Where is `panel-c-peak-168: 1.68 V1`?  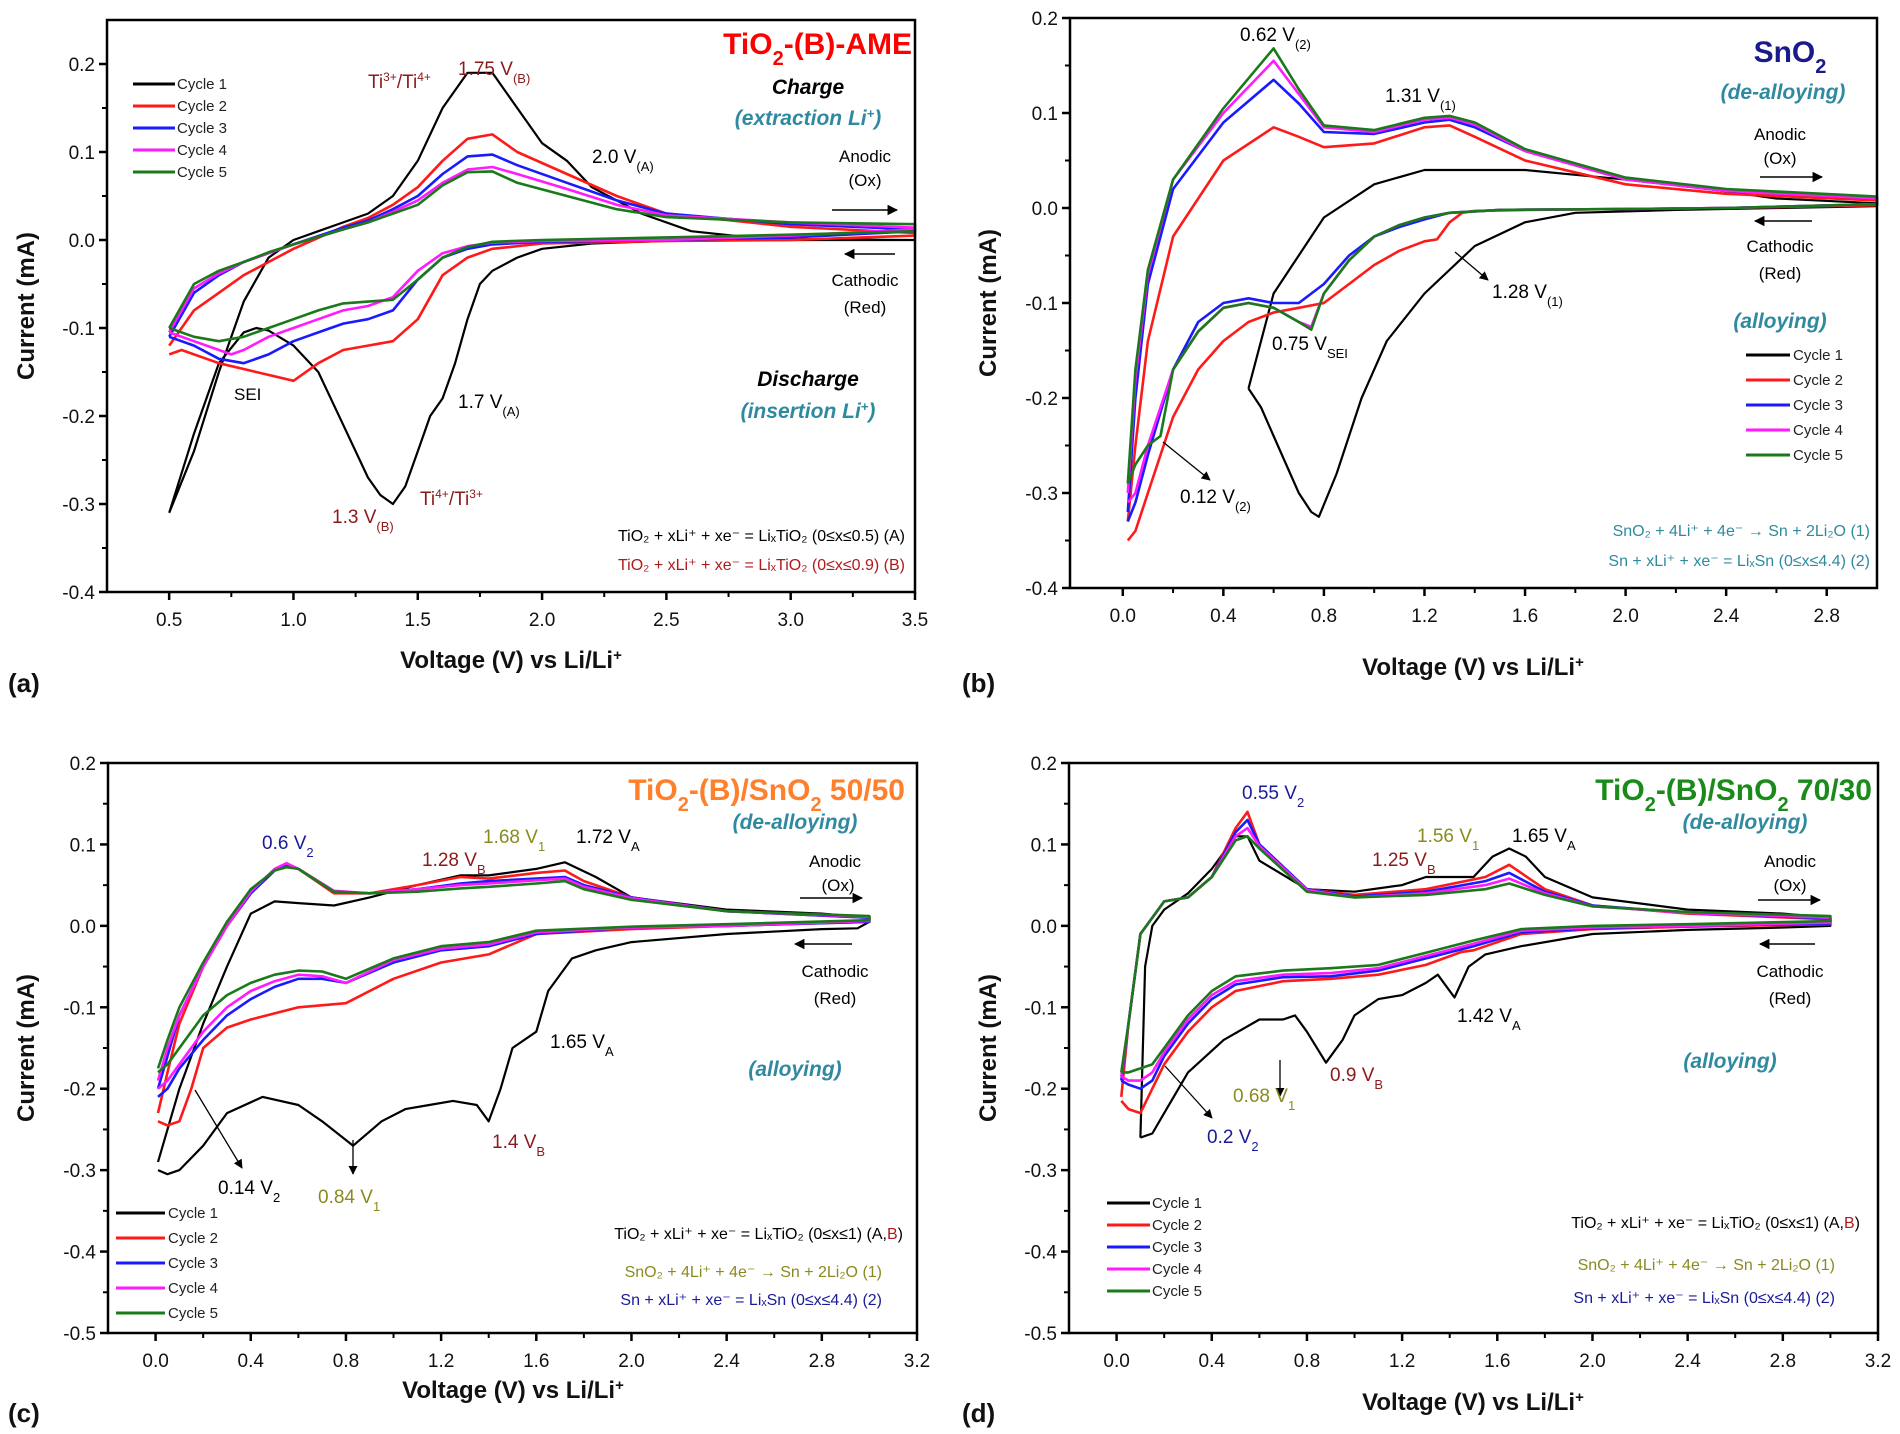
panel-c-peak-168: 1.68 V1 is located at coordinates (514, 840).